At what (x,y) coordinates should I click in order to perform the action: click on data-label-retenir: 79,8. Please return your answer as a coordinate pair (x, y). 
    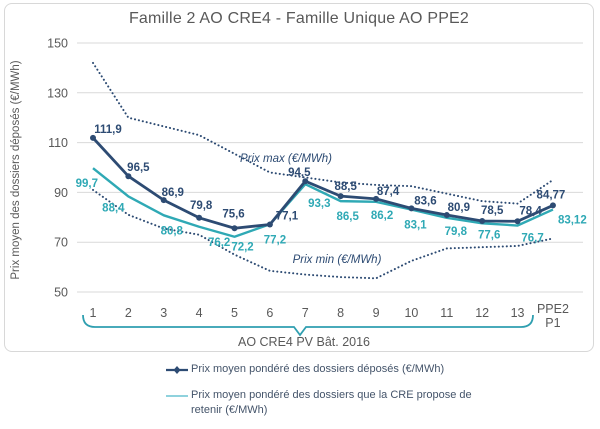
    Looking at the image, I should click on (456, 232).